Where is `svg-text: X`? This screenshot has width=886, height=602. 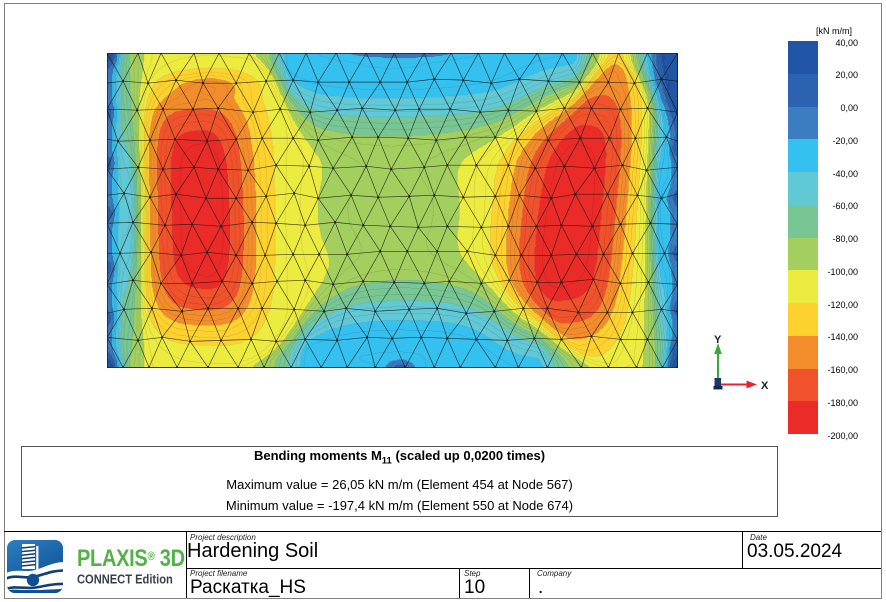 svg-text: X is located at coordinates (764, 386).